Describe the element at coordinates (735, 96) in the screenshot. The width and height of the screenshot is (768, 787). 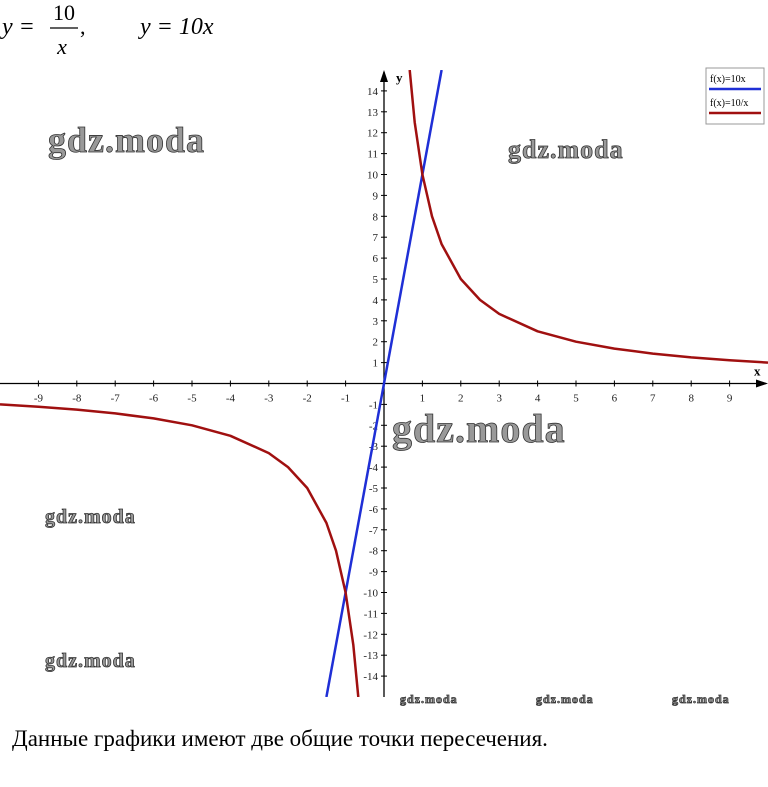
I see `legend` at that location.